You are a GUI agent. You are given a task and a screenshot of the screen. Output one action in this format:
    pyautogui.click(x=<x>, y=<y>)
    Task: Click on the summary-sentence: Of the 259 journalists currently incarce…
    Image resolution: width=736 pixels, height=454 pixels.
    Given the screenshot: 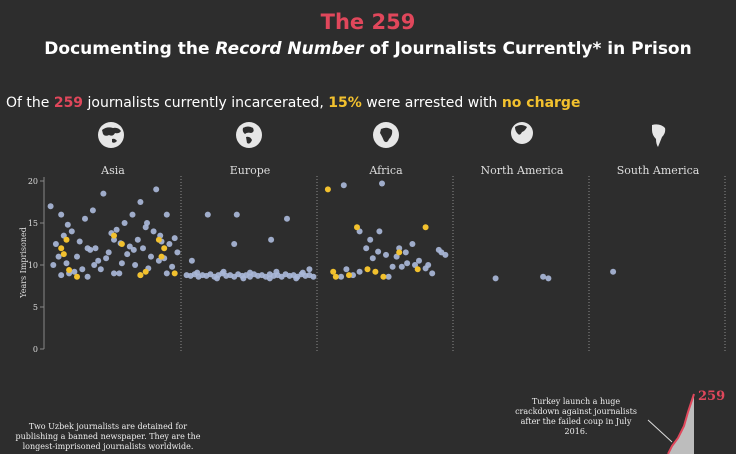 What is the action you would take?
    pyautogui.click(x=293, y=103)
    